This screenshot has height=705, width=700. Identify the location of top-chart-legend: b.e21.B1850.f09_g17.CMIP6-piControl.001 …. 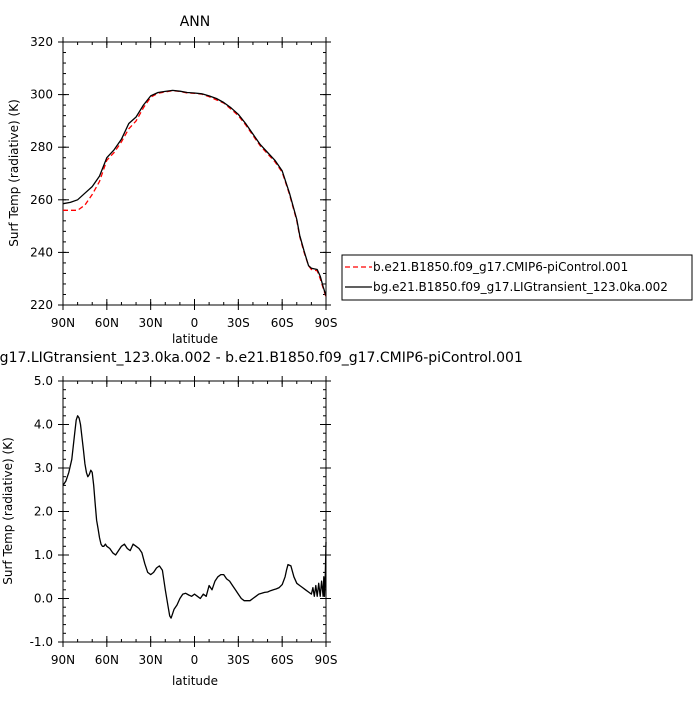
(517, 277).